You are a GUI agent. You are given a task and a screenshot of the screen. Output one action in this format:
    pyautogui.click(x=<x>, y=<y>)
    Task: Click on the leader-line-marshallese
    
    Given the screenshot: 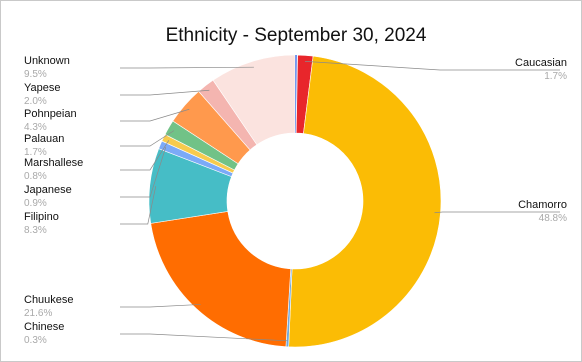 What is the action you would take?
    pyautogui.click(x=145, y=155)
    